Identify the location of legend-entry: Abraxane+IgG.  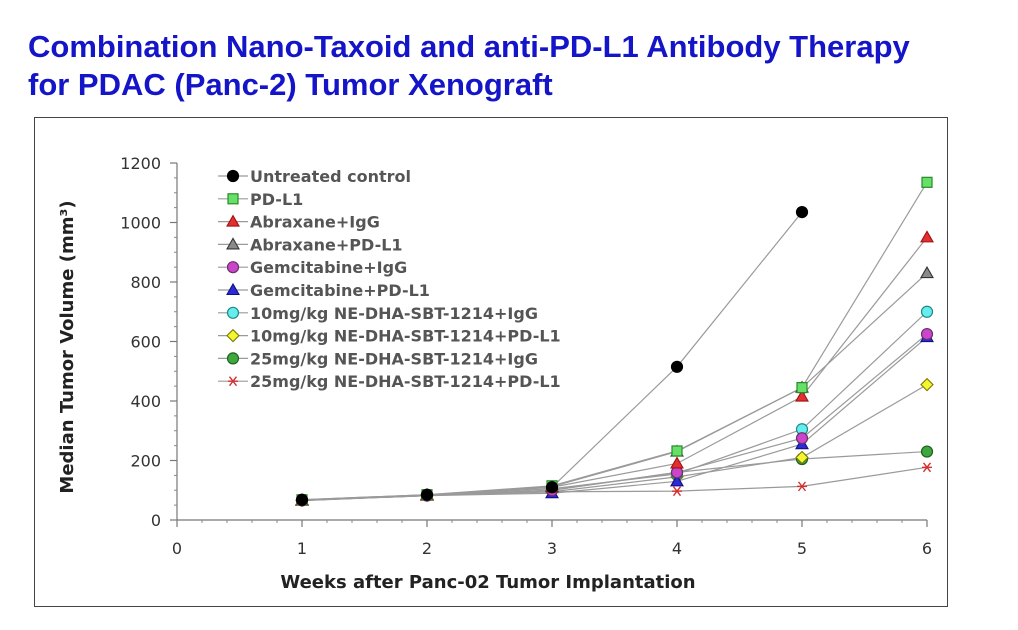
(315, 222).